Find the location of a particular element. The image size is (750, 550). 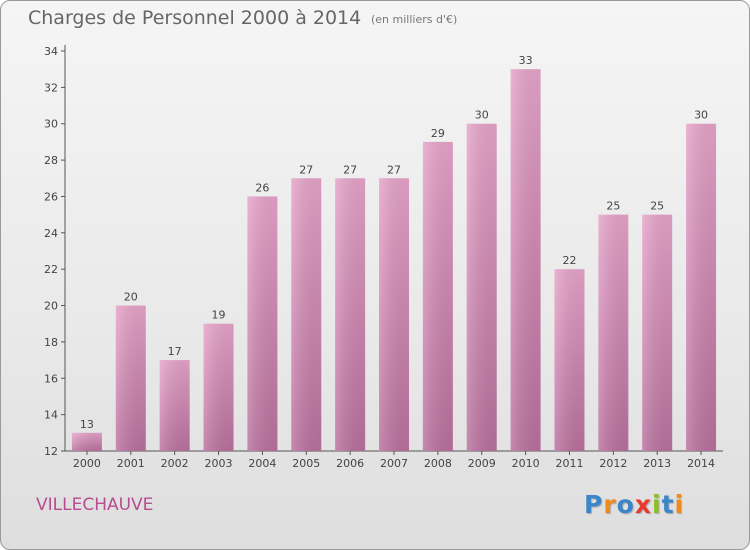

bar-value-label: 19 is located at coordinates (219, 315).